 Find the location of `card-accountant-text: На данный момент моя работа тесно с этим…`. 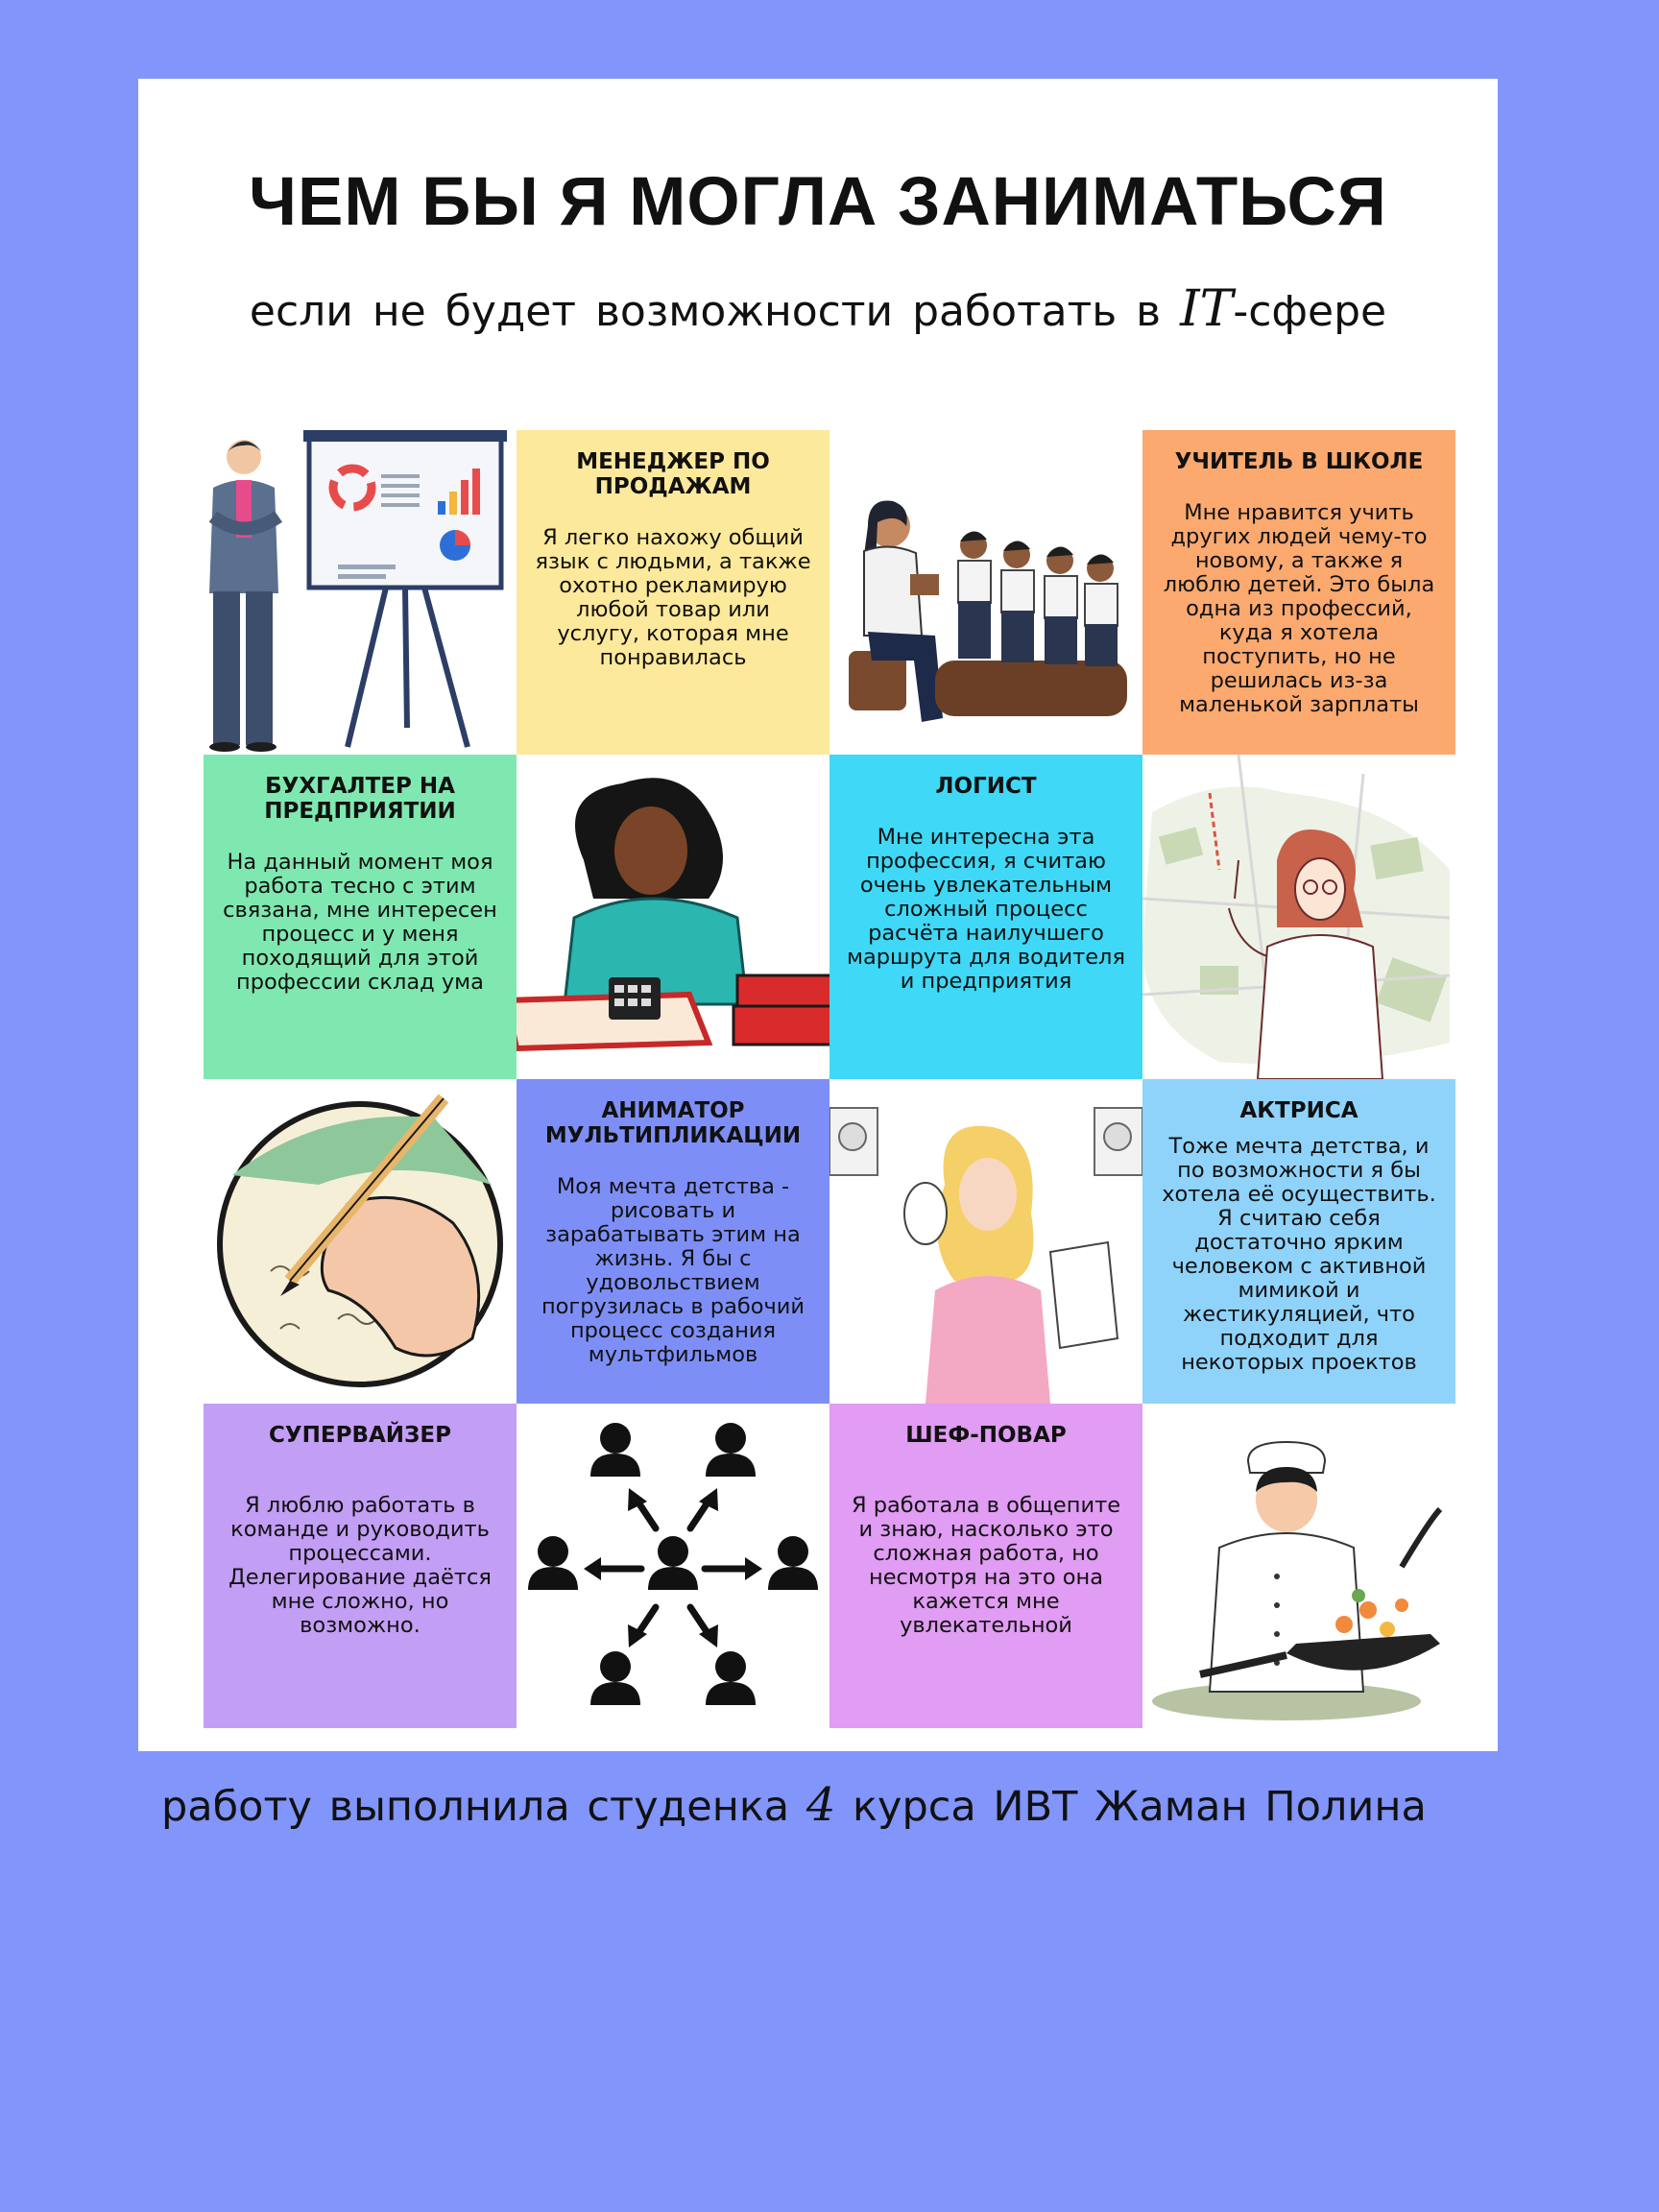

card-accountant-text: На данный момент моя работа тесно с этим… is located at coordinates (360, 922).